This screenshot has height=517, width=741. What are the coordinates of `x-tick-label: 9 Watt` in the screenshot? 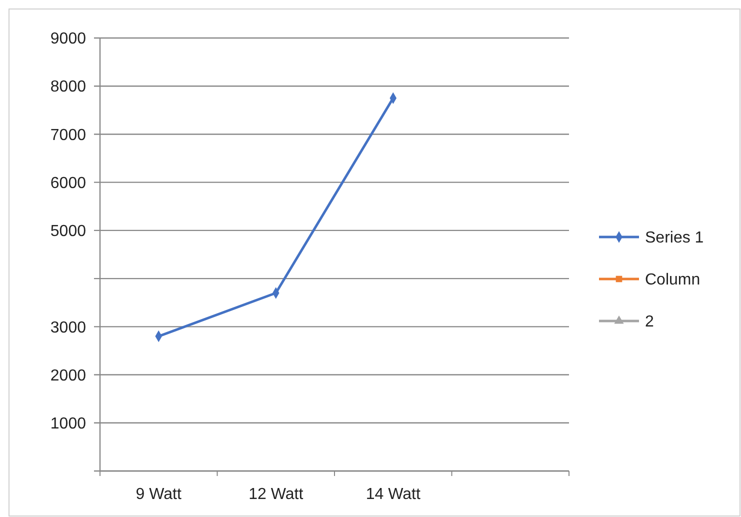 It's located at (159, 494).